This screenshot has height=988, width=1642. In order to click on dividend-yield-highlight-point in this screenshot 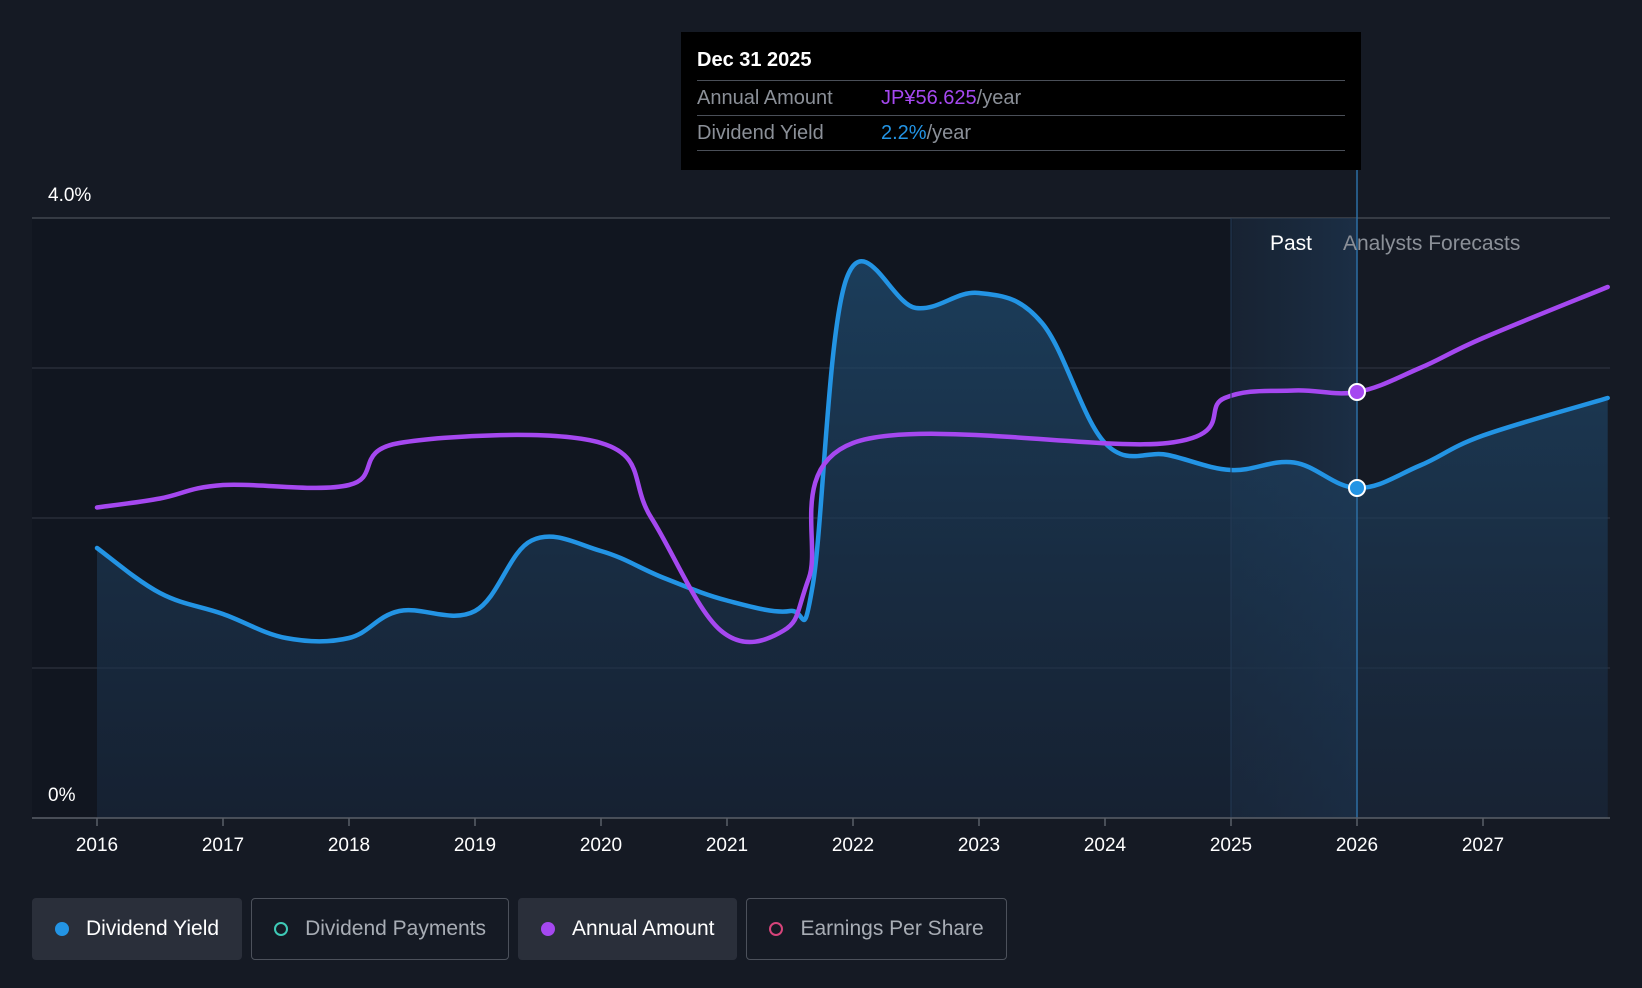, I will do `click(1357, 488)`.